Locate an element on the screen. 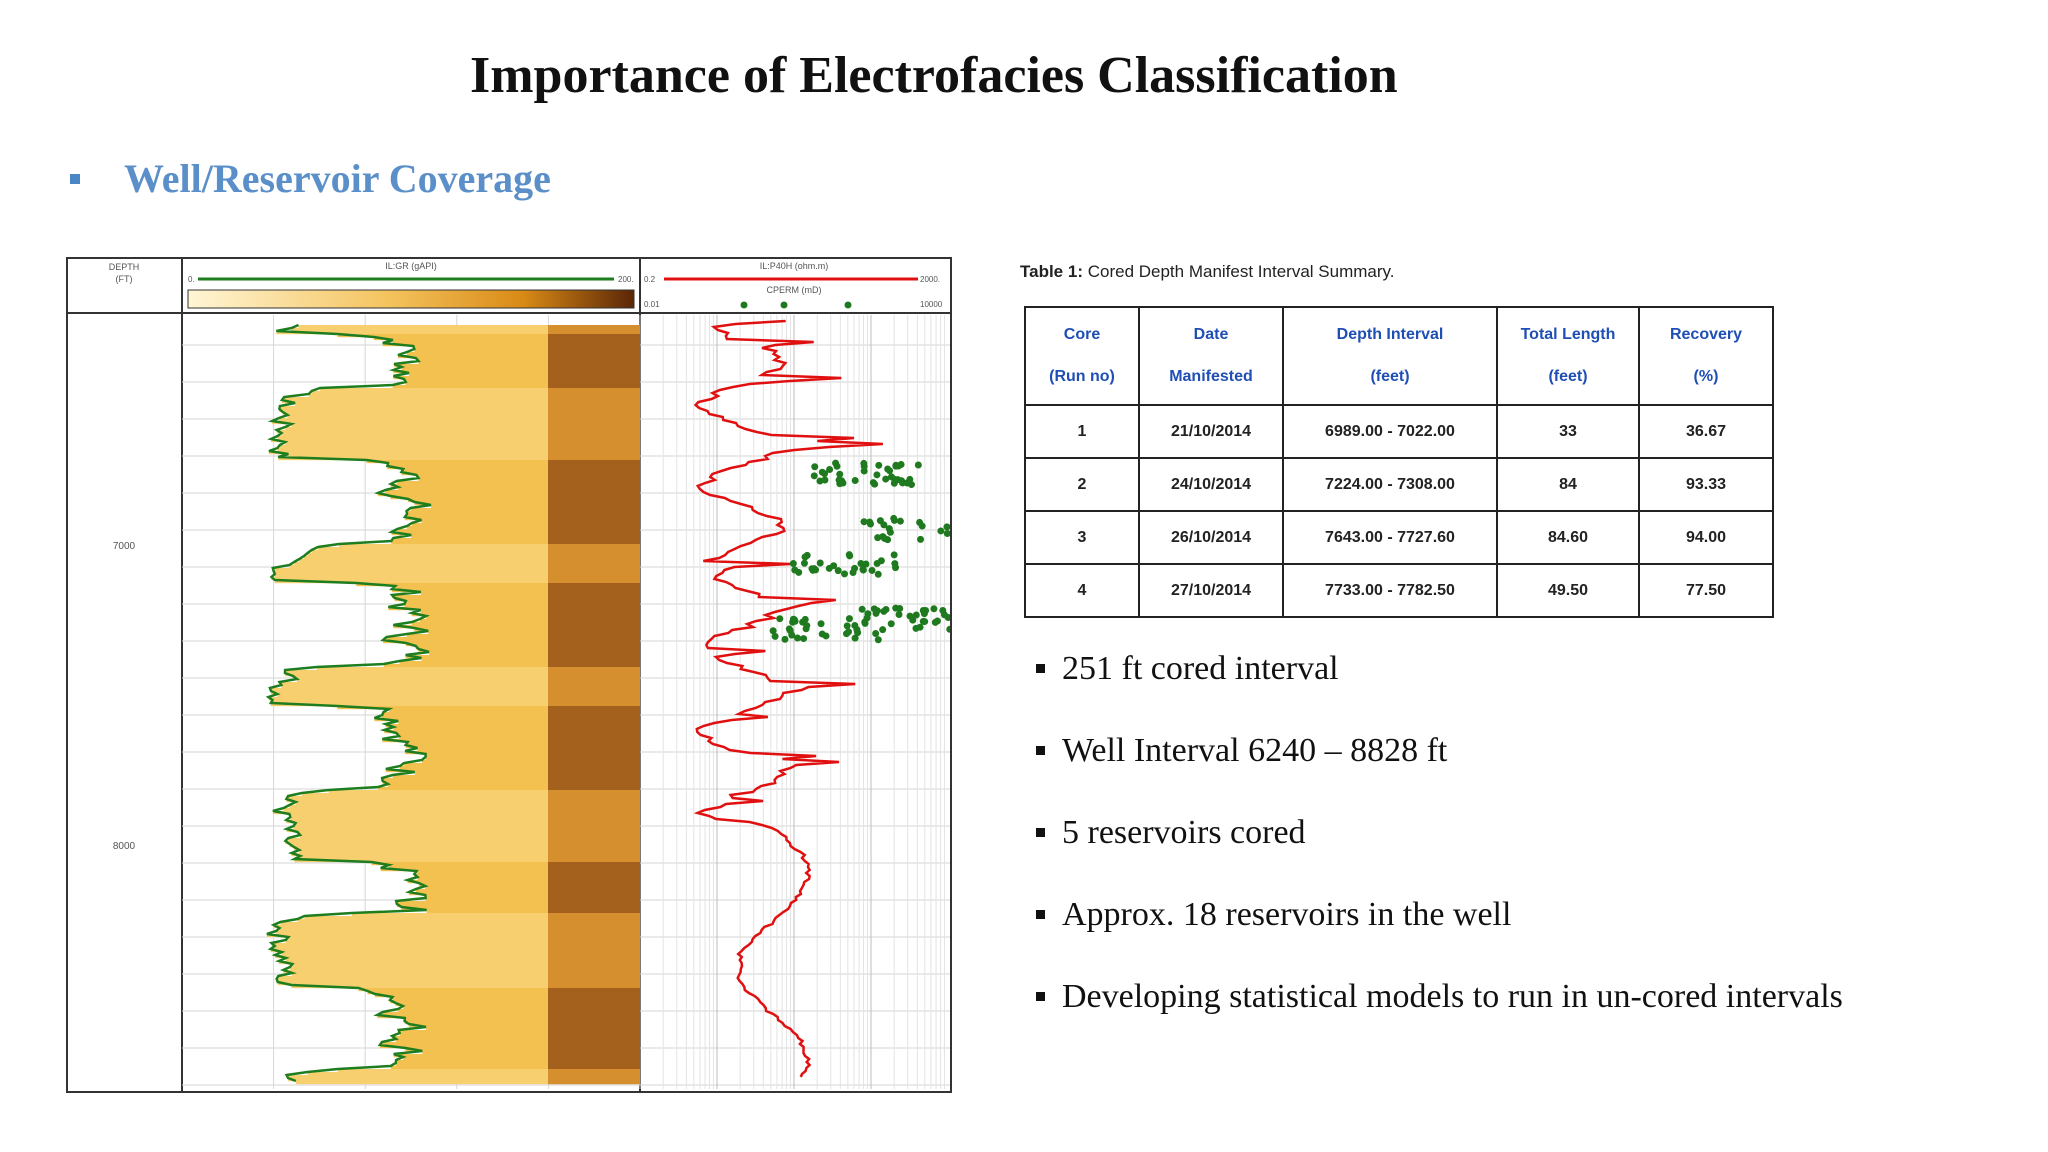  table-row: 1 21/10/2014 6989.00 - 7022.00 33 36.67 is located at coordinates (1399, 431).